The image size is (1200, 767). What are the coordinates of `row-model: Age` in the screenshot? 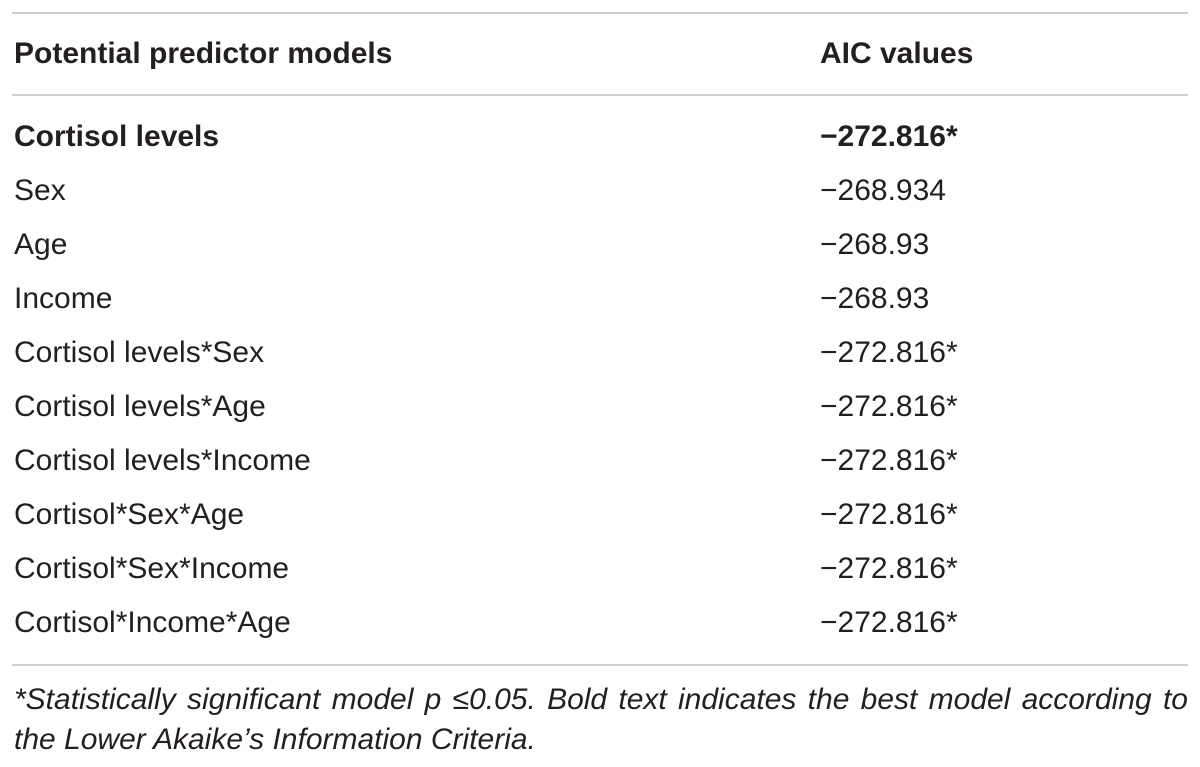 It's located at (41, 244).